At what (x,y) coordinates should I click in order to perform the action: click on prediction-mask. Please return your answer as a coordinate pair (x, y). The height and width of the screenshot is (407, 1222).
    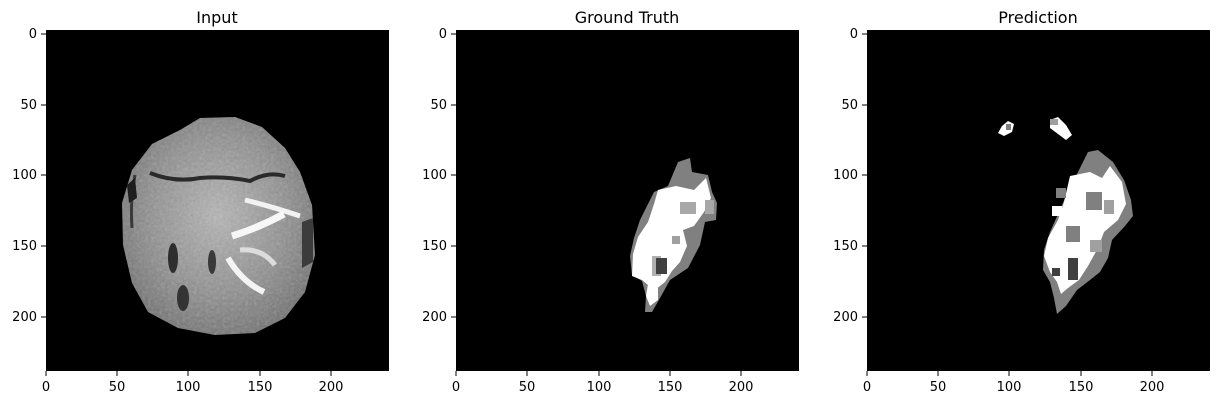
    Looking at the image, I should click on (1065, 215).